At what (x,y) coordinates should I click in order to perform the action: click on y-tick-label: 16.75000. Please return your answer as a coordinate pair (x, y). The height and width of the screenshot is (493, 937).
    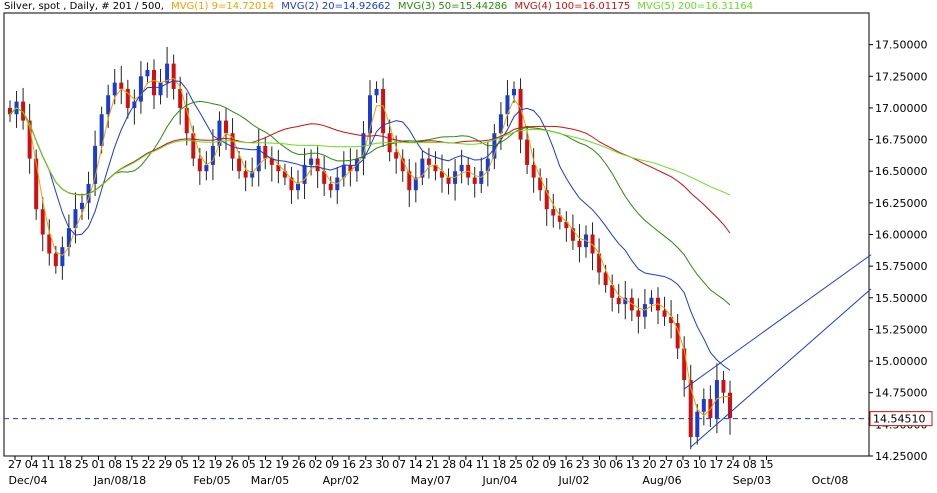
    Looking at the image, I should click on (901, 140).